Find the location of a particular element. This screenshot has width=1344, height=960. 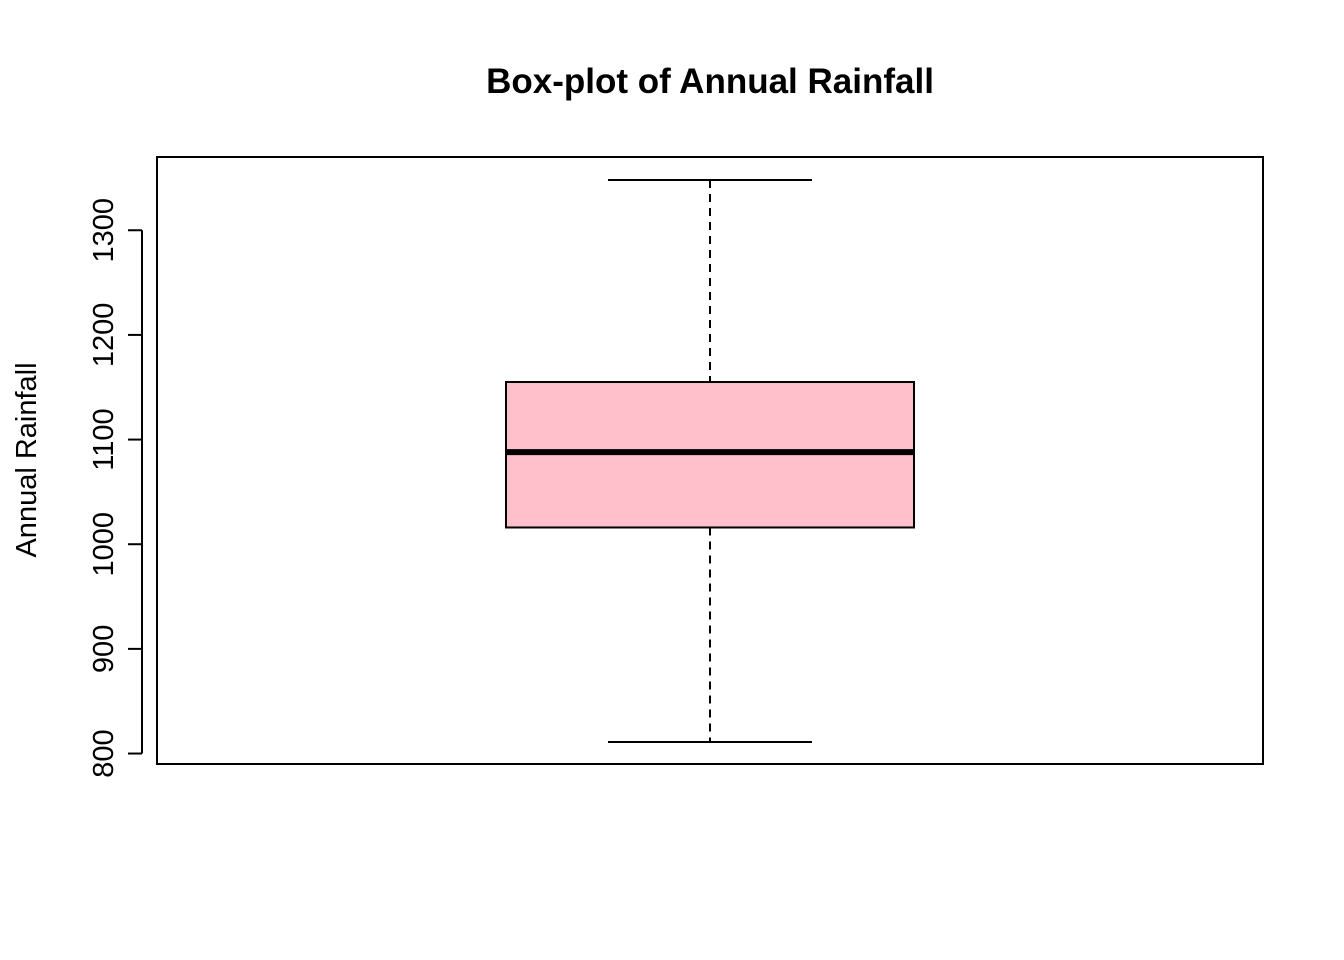

y-axis-label: Annual Rainfall is located at coordinates (27, 459).